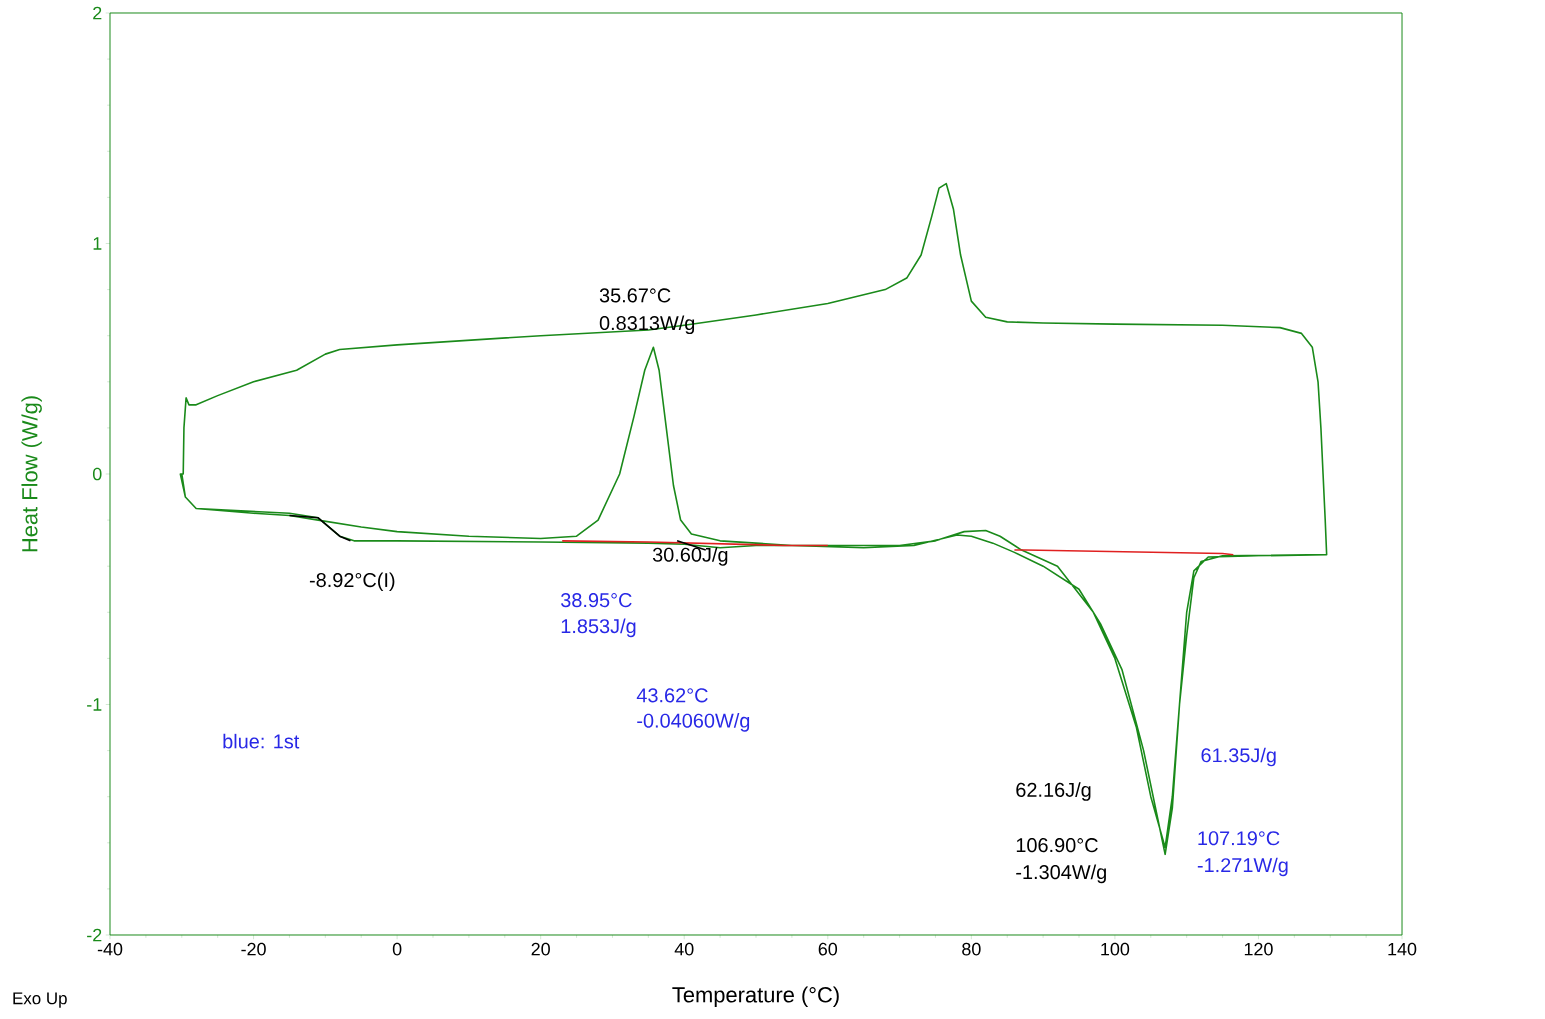 Image resolution: width=1545 pixels, height=1019 pixels. I want to click on annotation: 0.8313W/g, so click(647, 325).